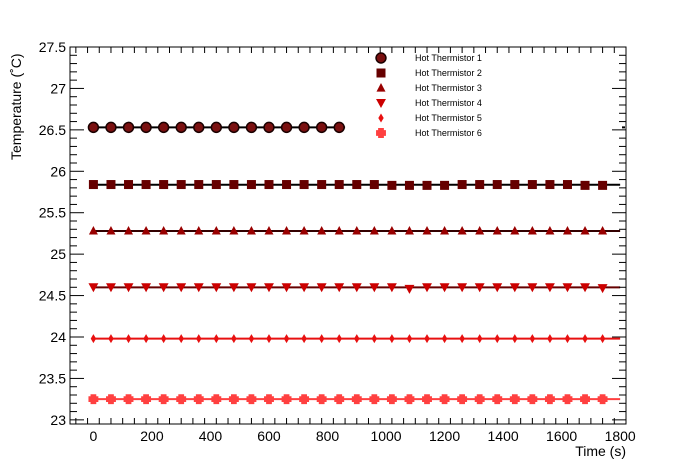 The image size is (696, 472). I want to click on y-tick-label: 24, so click(58, 337).